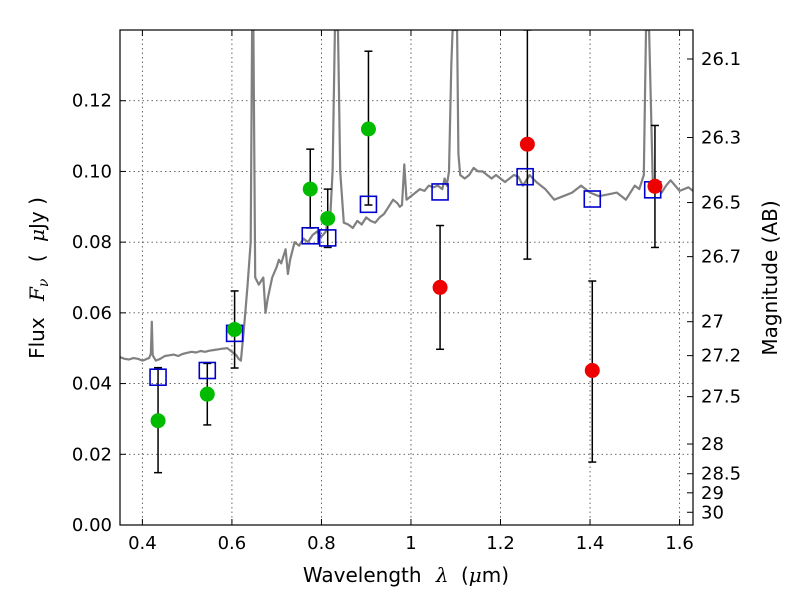 The width and height of the screenshot is (800, 600). I want to click on x-axis-label: Wavelength λ (μm), so click(406, 575).